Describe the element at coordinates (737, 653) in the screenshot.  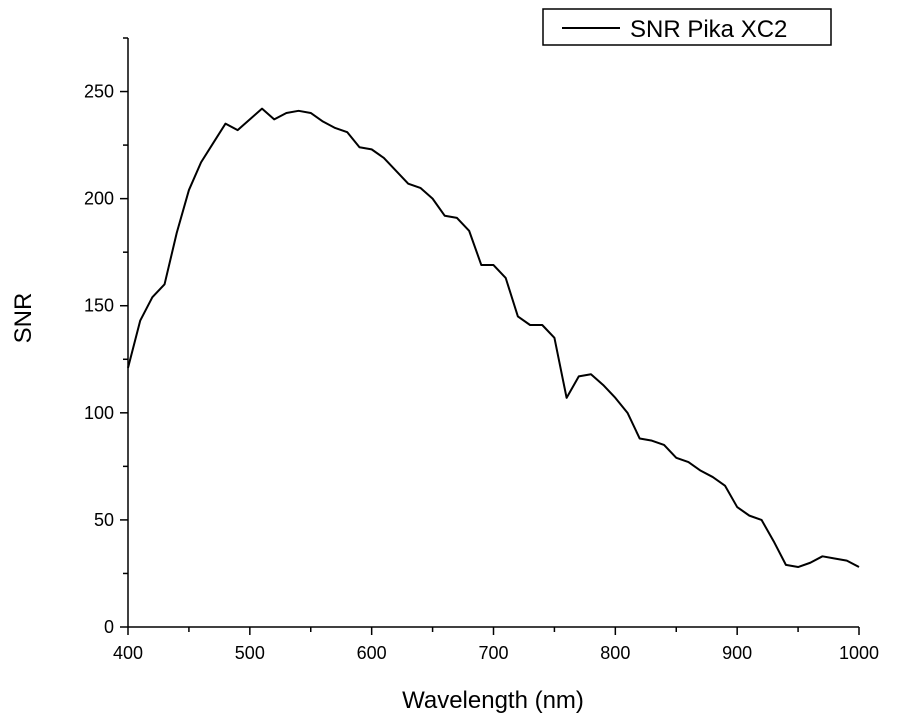
I see `x-tick-label-900: 900` at that location.